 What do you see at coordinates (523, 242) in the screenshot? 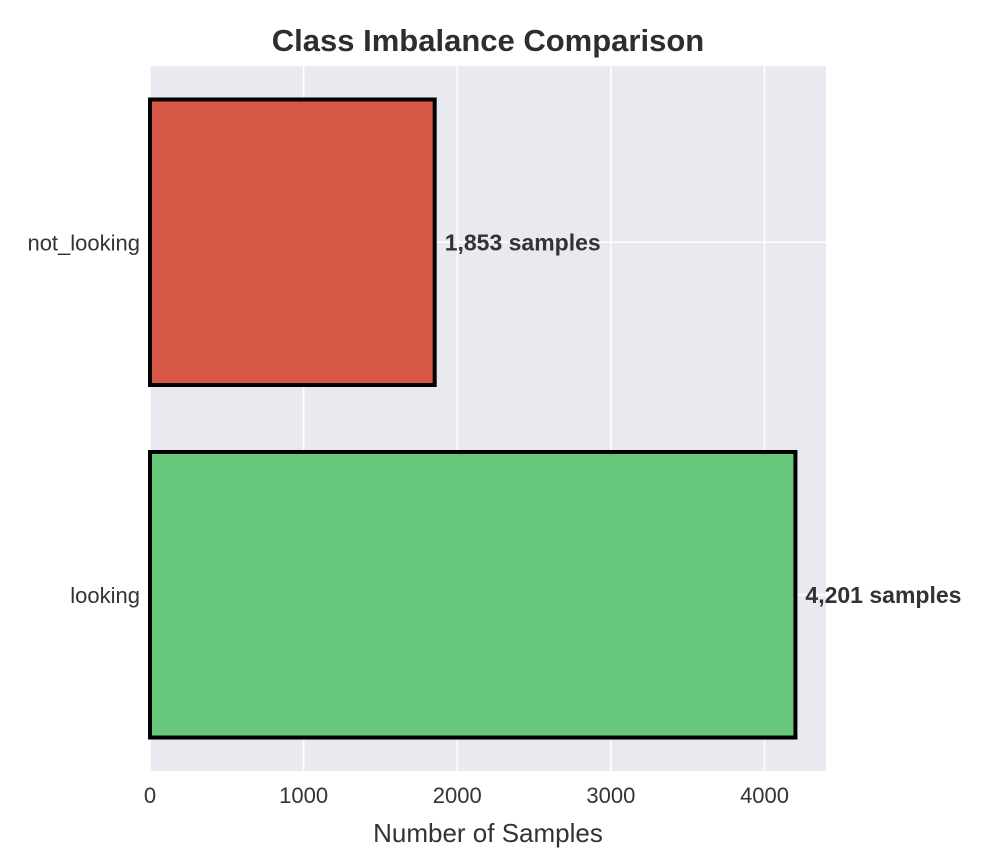
I see `data-label: 1,853 samples` at bounding box center [523, 242].